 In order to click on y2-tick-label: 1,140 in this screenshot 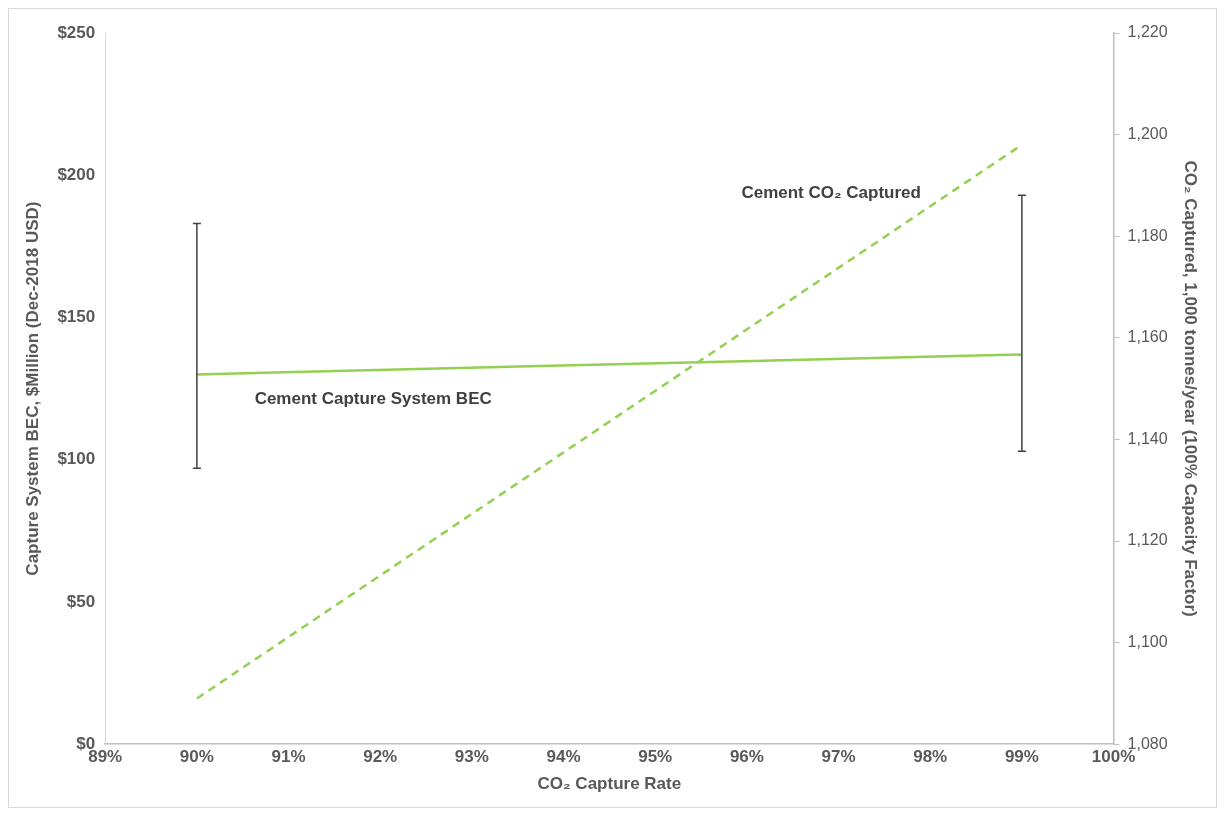, I will do `click(1147, 438)`.